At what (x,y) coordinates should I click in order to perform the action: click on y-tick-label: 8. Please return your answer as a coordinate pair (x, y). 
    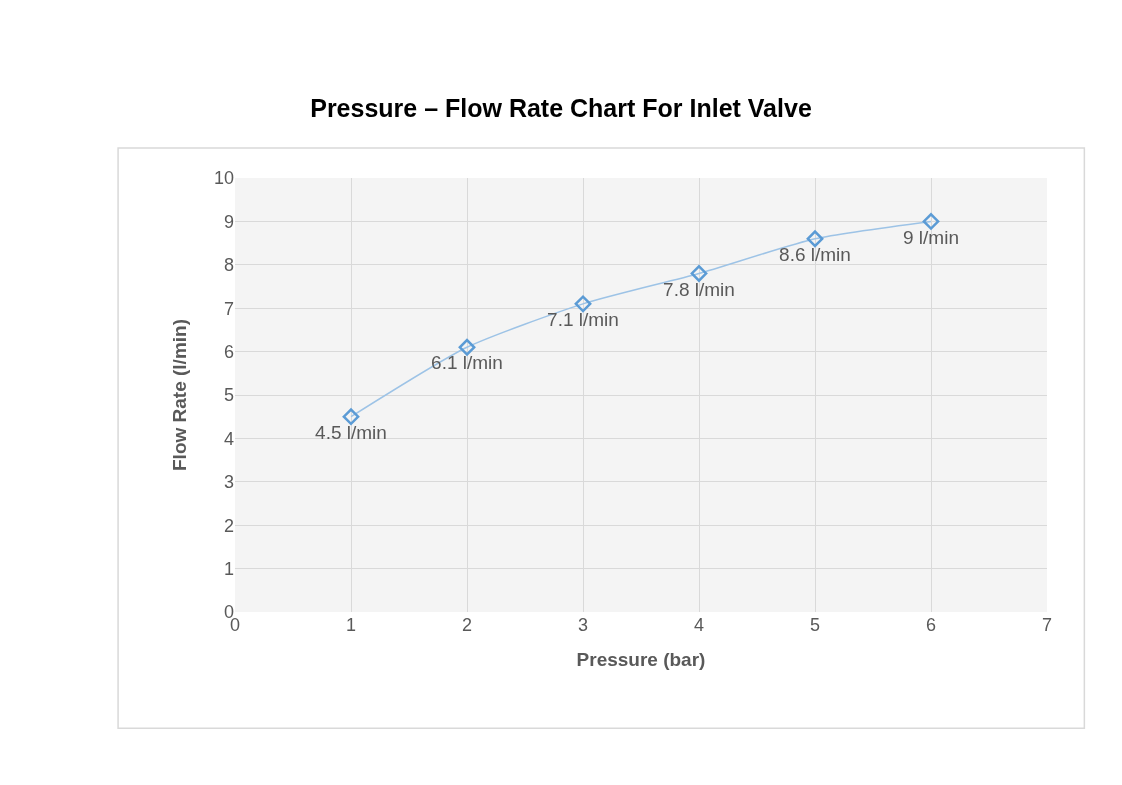
    Looking at the image, I should click on (228, 265).